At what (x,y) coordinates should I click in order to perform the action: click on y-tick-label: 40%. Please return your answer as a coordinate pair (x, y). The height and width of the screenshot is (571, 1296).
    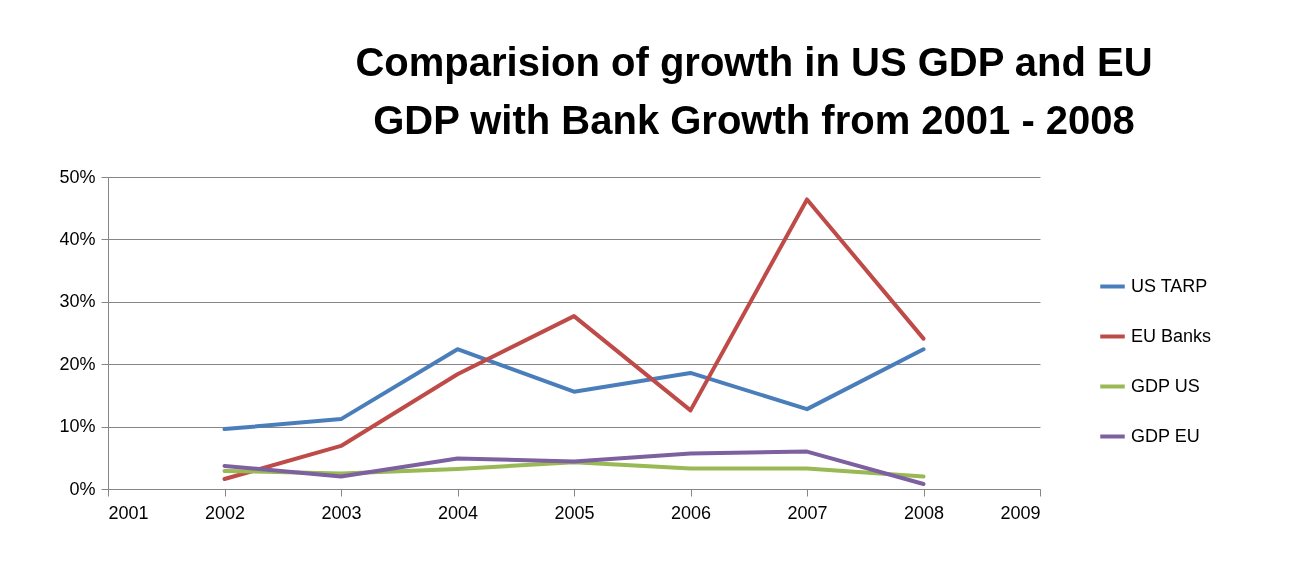
    Looking at the image, I should click on (77, 238).